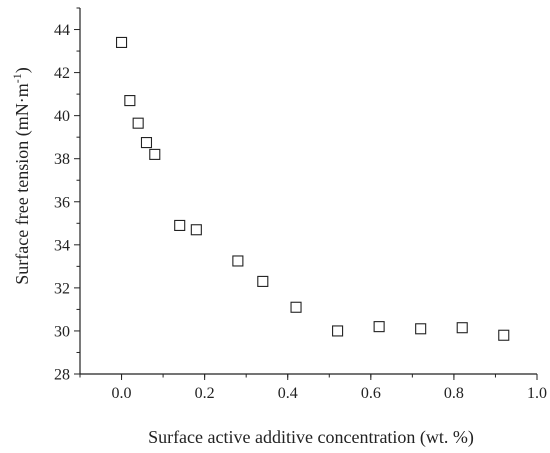 The image size is (550, 453). What do you see at coordinates (17, 78) in the screenshot?
I see `y-axis-title-superscript: -1` at bounding box center [17, 78].